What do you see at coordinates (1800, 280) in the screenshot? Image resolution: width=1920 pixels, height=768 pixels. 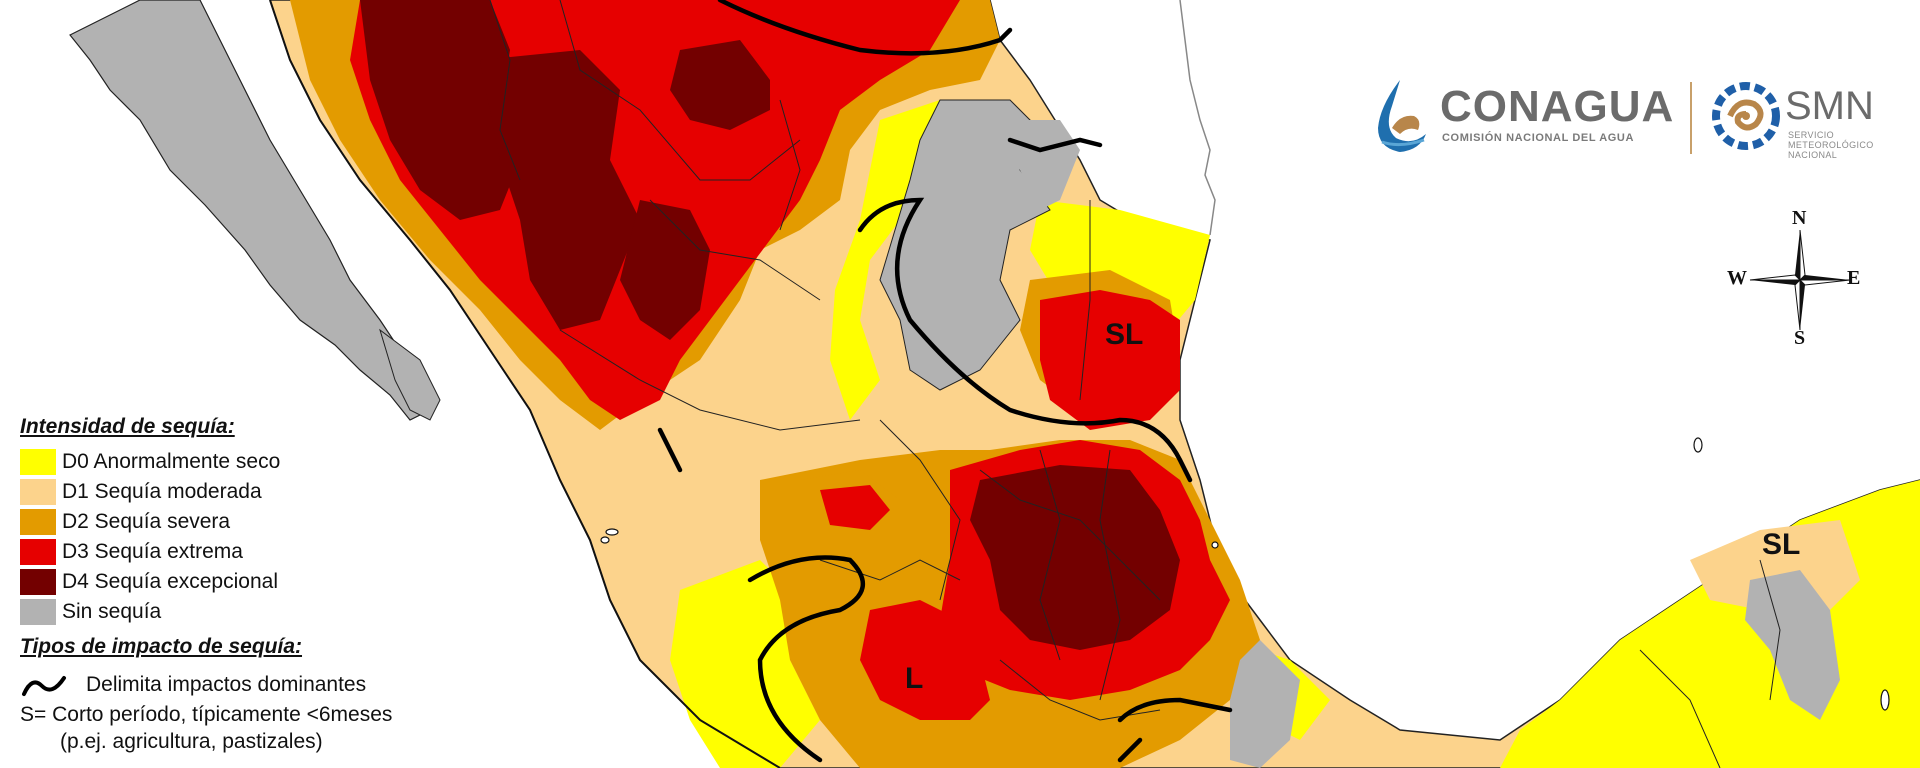 I see `compass-star-icon` at bounding box center [1800, 280].